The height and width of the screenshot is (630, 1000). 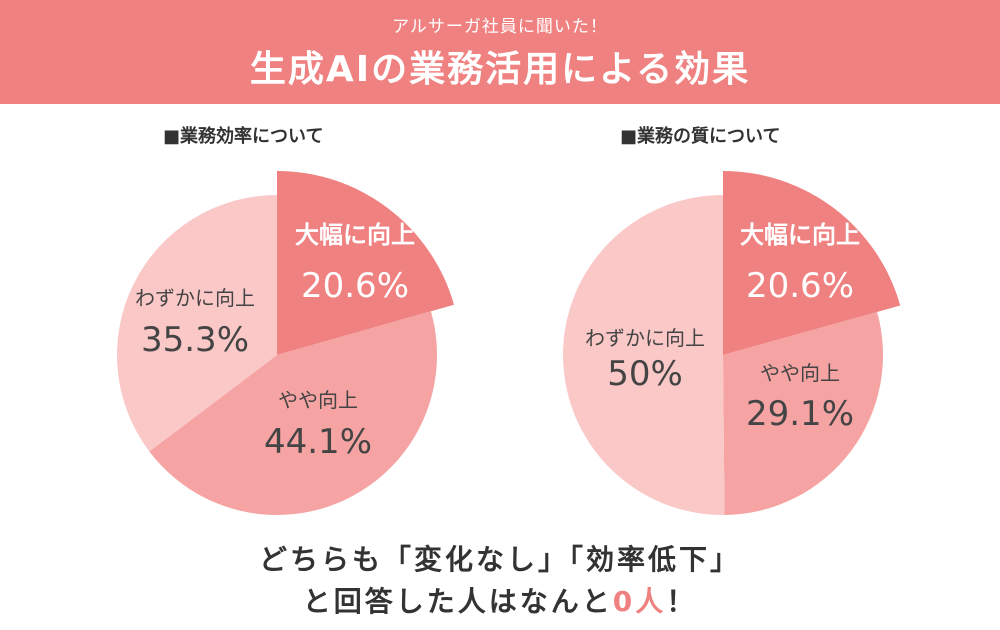 What do you see at coordinates (645, 374) in the screenshot?
I see `pie-value-label-2-3: 50%` at bounding box center [645, 374].